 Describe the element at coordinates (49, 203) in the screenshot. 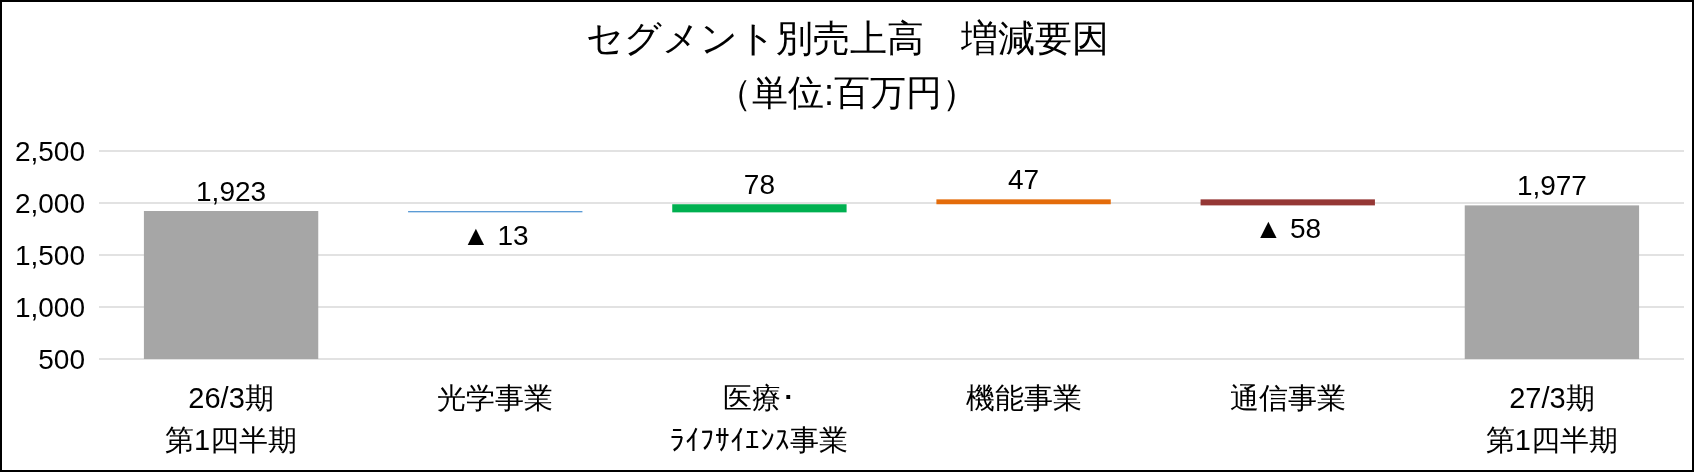

I see `y-tick-label: 2,000` at that location.